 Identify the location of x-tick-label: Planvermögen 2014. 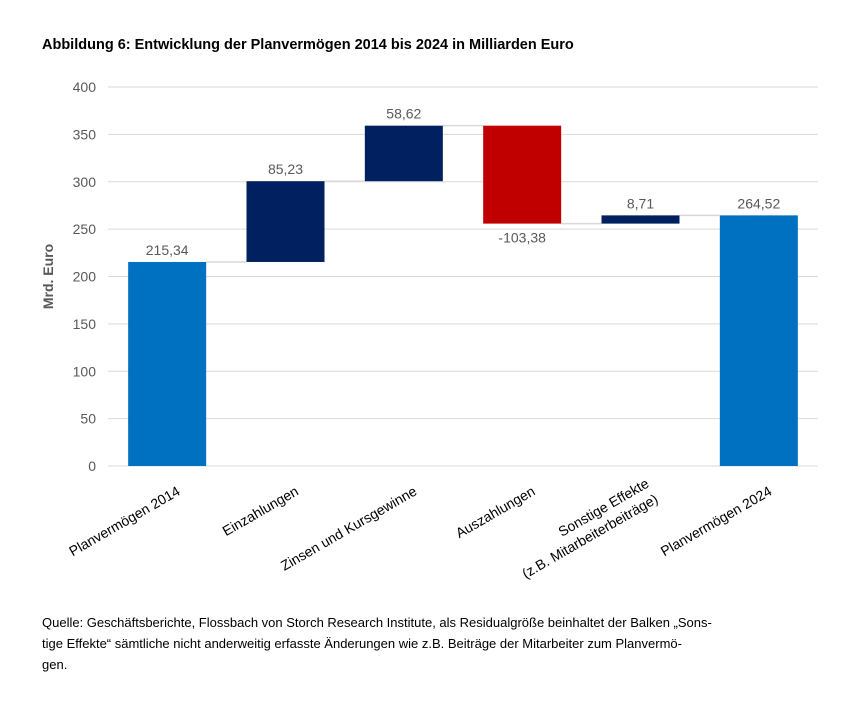
(124, 521).